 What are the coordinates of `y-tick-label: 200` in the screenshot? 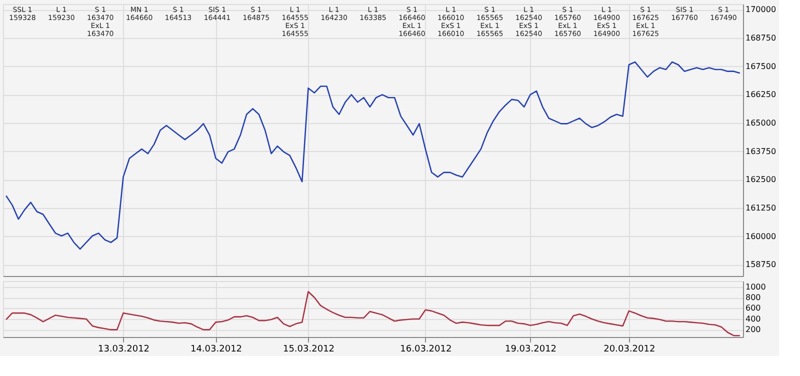 It's located at (753, 329).